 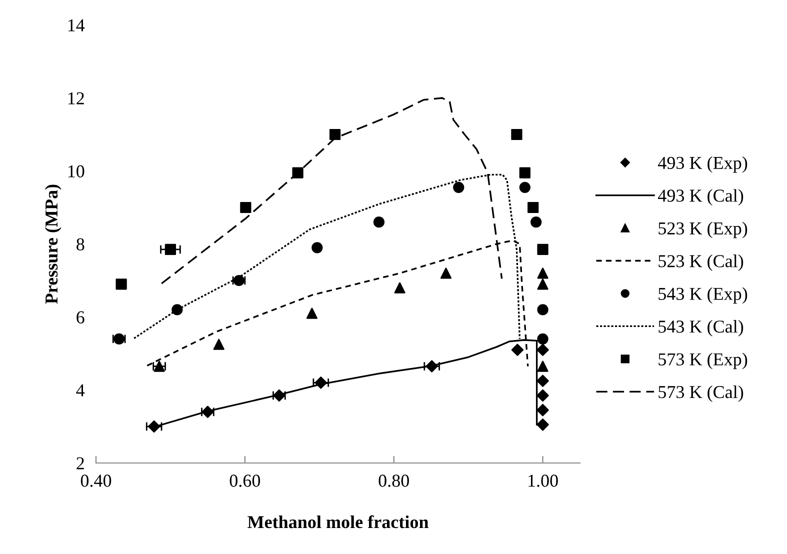 What do you see at coordinates (393, 480) in the screenshot?
I see `x-tick-label: 0.80` at bounding box center [393, 480].